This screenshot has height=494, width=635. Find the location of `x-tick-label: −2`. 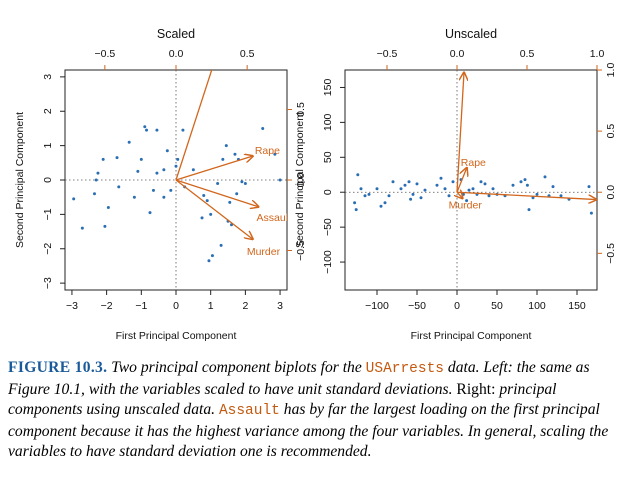

x-tick-label: −2 is located at coordinates (107, 306).